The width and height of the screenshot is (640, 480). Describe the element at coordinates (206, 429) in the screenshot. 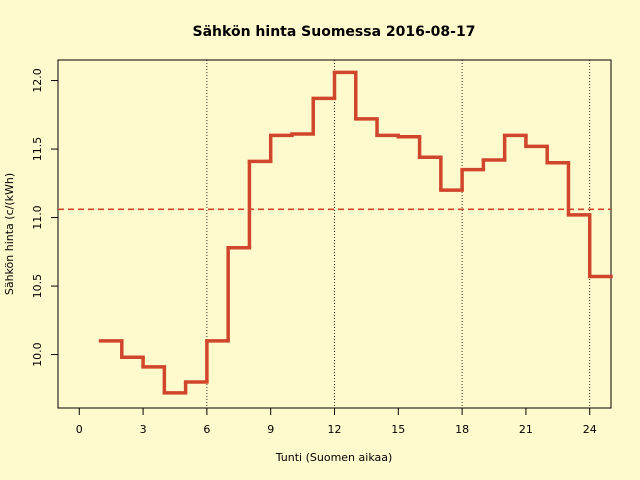

I see `x-tick-label: 6` at that location.